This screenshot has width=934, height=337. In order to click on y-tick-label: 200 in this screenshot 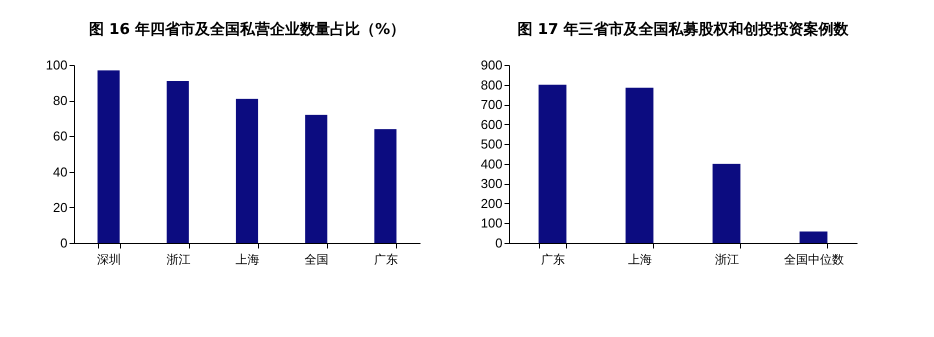, I will do `click(491, 203)`.